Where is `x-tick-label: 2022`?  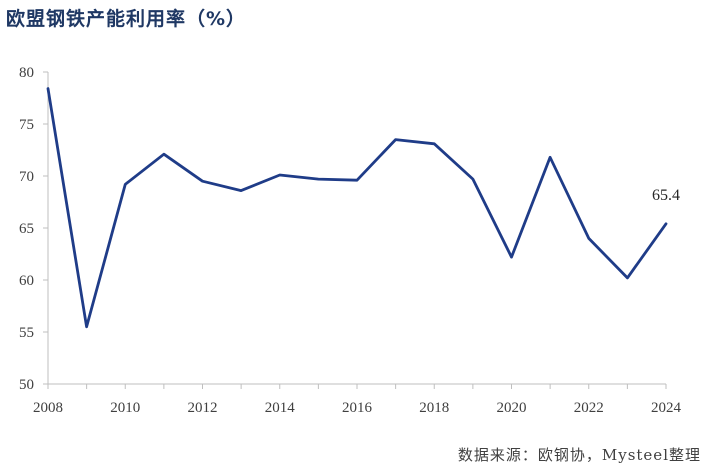
x-tick-label: 2022 is located at coordinates (589, 408).